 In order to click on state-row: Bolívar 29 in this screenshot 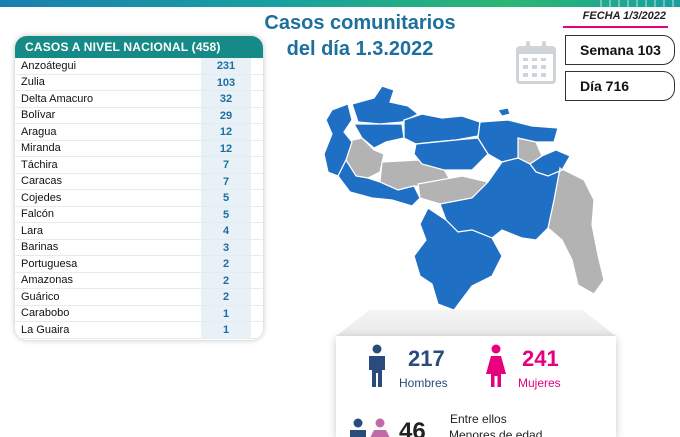, I will do `click(139, 115)`.